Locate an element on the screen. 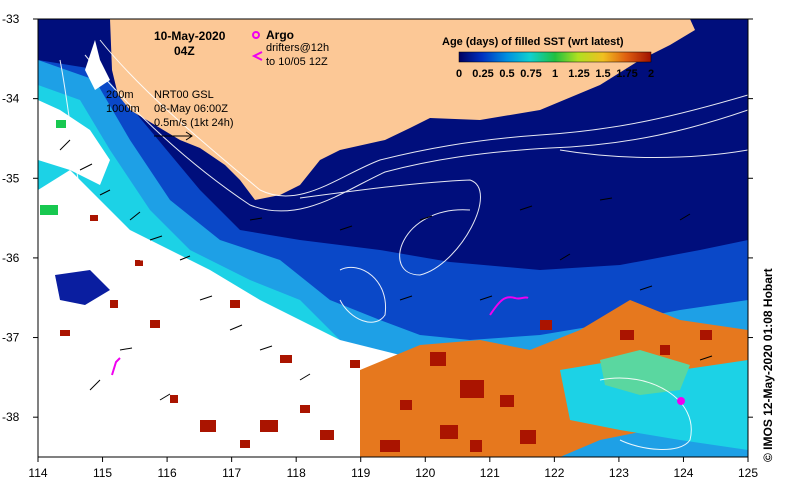 This screenshot has width=790, height=492. colorbar-tick-label: 1.25 is located at coordinates (578, 74).